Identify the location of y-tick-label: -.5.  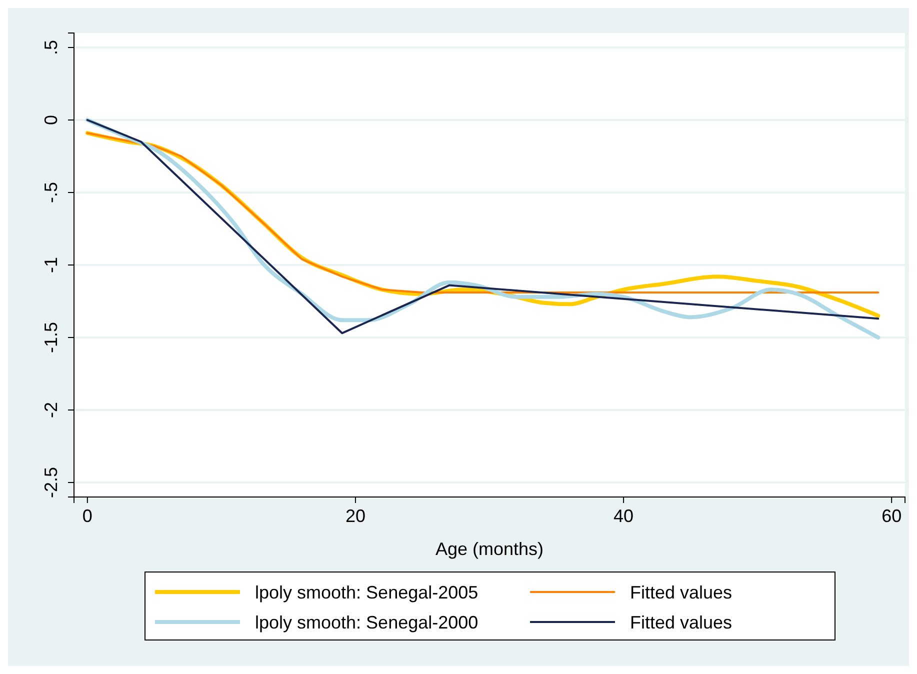
(50, 193).